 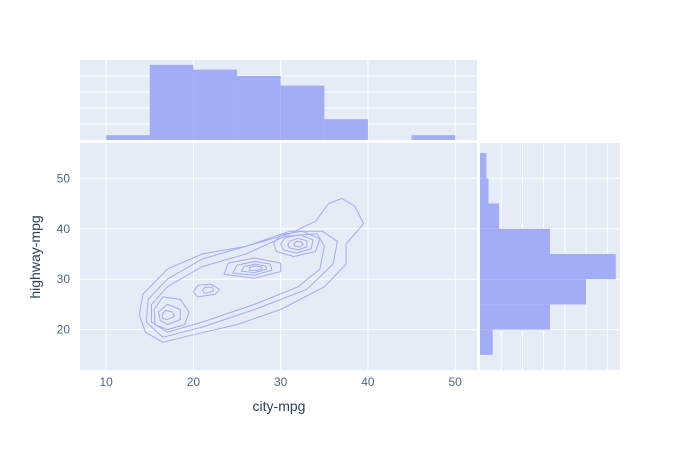 What do you see at coordinates (106, 382) in the screenshot?
I see `x-tick-label: 10` at bounding box center [106, 382].